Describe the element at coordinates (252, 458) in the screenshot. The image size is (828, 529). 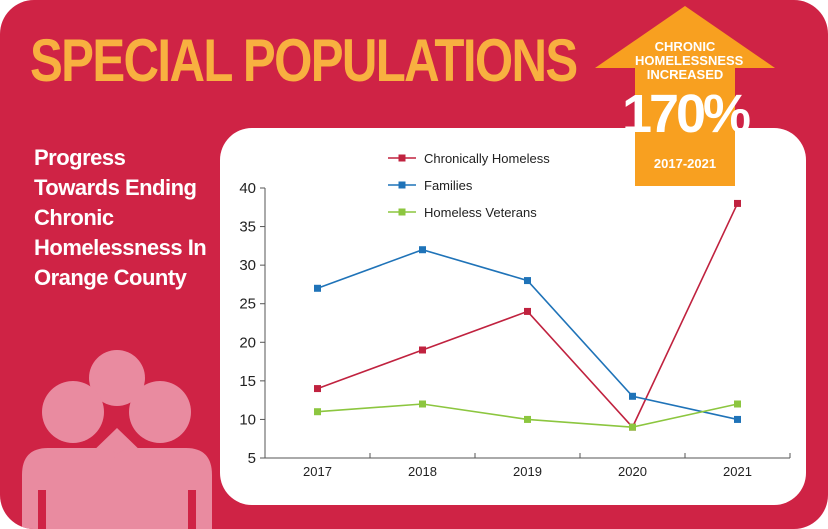
I see `y-tick-label: 5` at that location.